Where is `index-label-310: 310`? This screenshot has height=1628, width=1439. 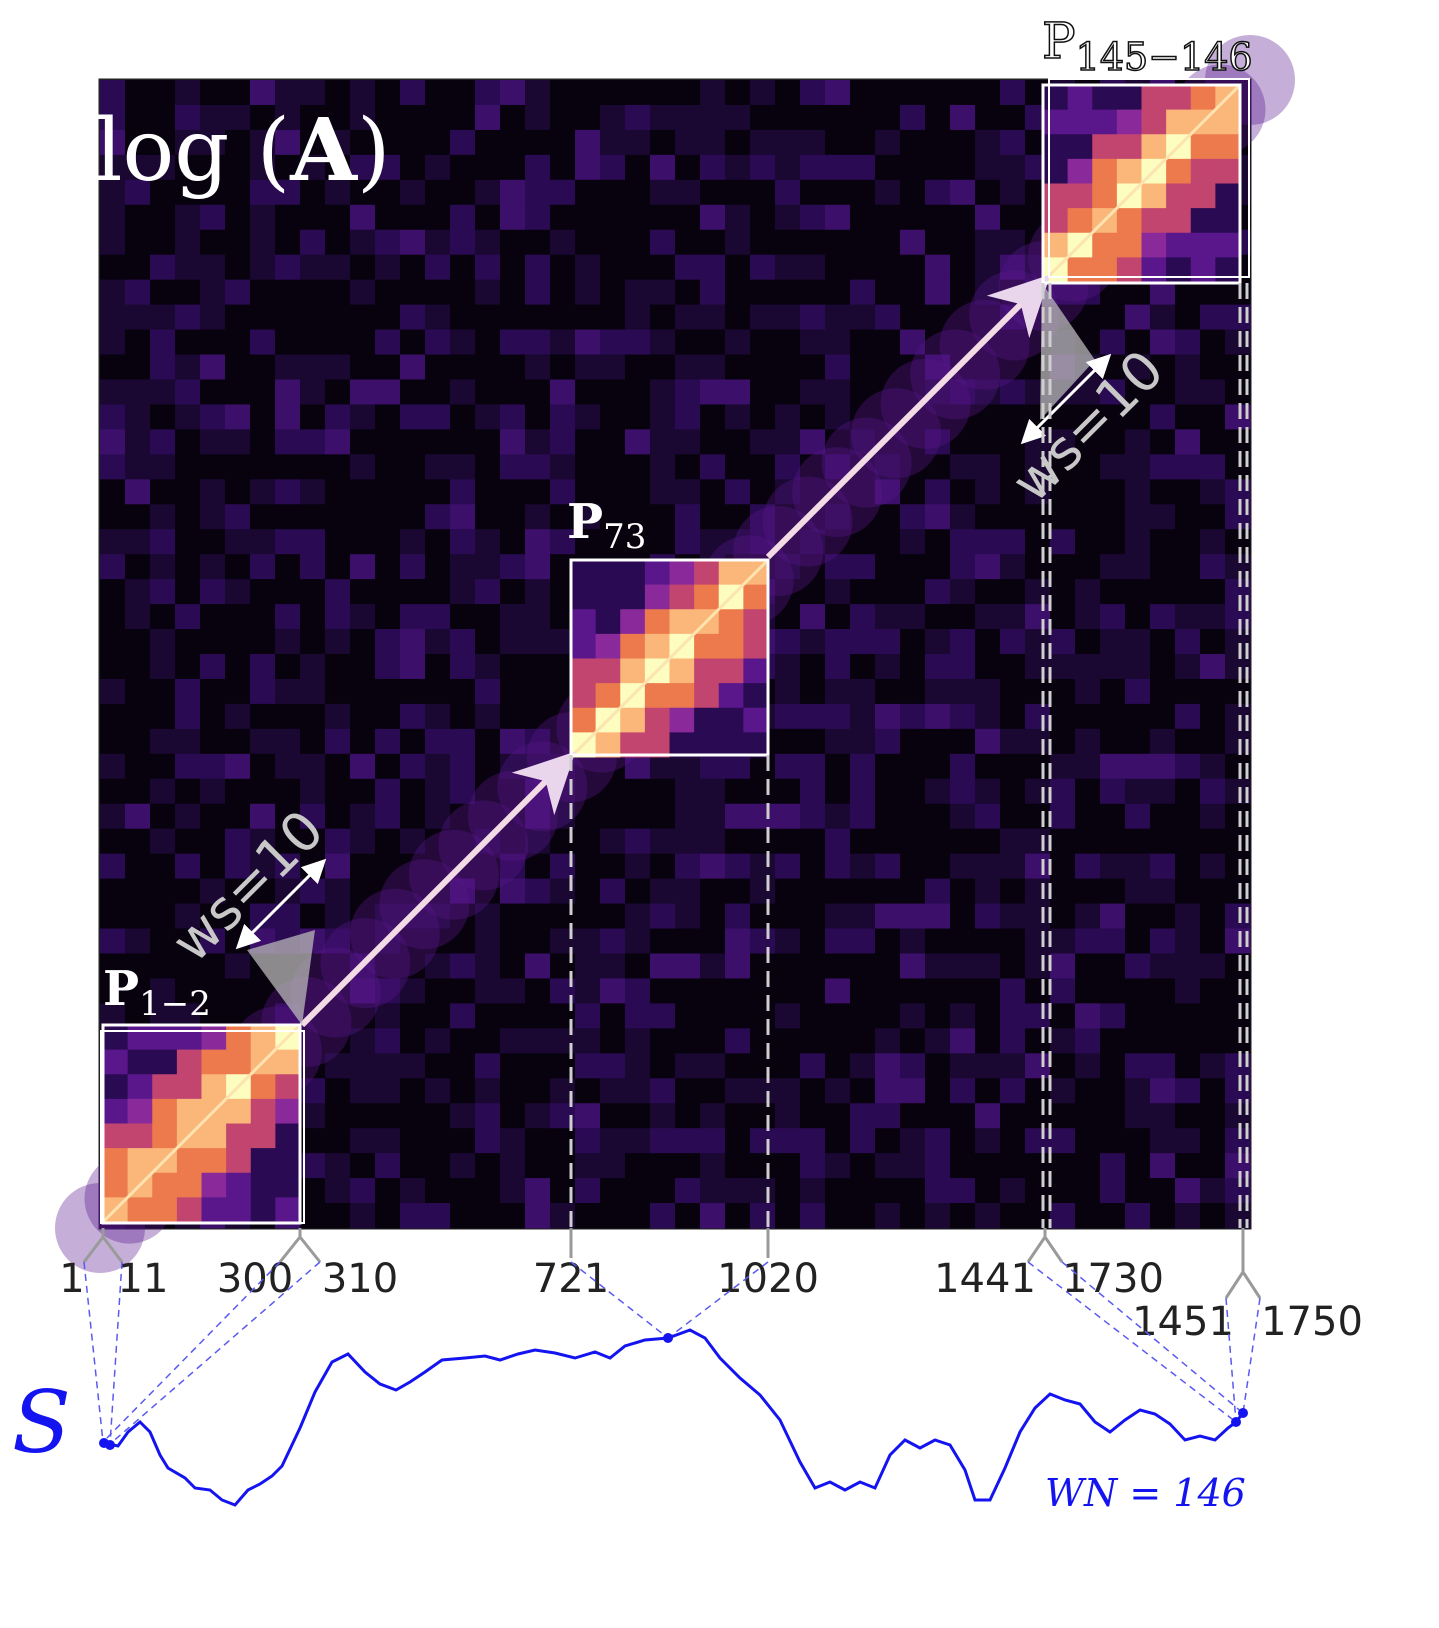
index-label-310: 310 is located at coordinates (360, 1279).